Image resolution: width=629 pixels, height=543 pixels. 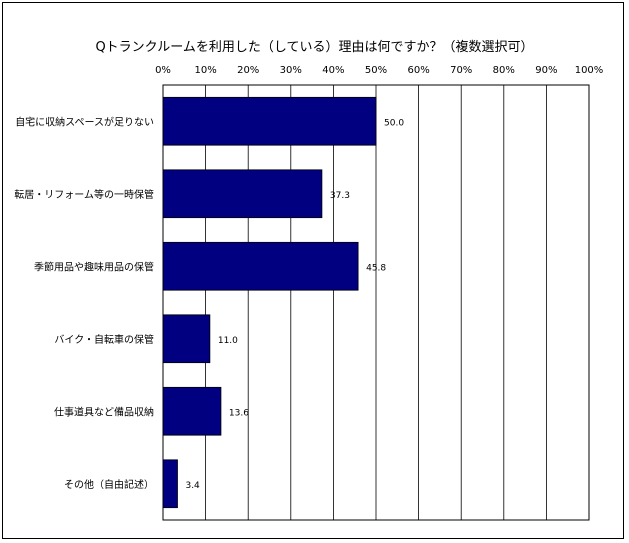 I want to click on category-label: 仕事道具など備品収納, so click(x=104, y=411).